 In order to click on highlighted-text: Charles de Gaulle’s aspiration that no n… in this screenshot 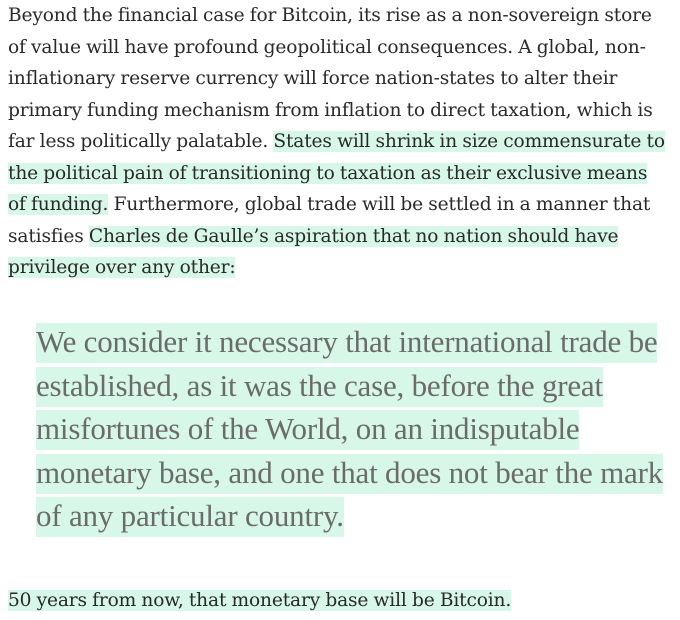, I will do `click(313, 251)`.